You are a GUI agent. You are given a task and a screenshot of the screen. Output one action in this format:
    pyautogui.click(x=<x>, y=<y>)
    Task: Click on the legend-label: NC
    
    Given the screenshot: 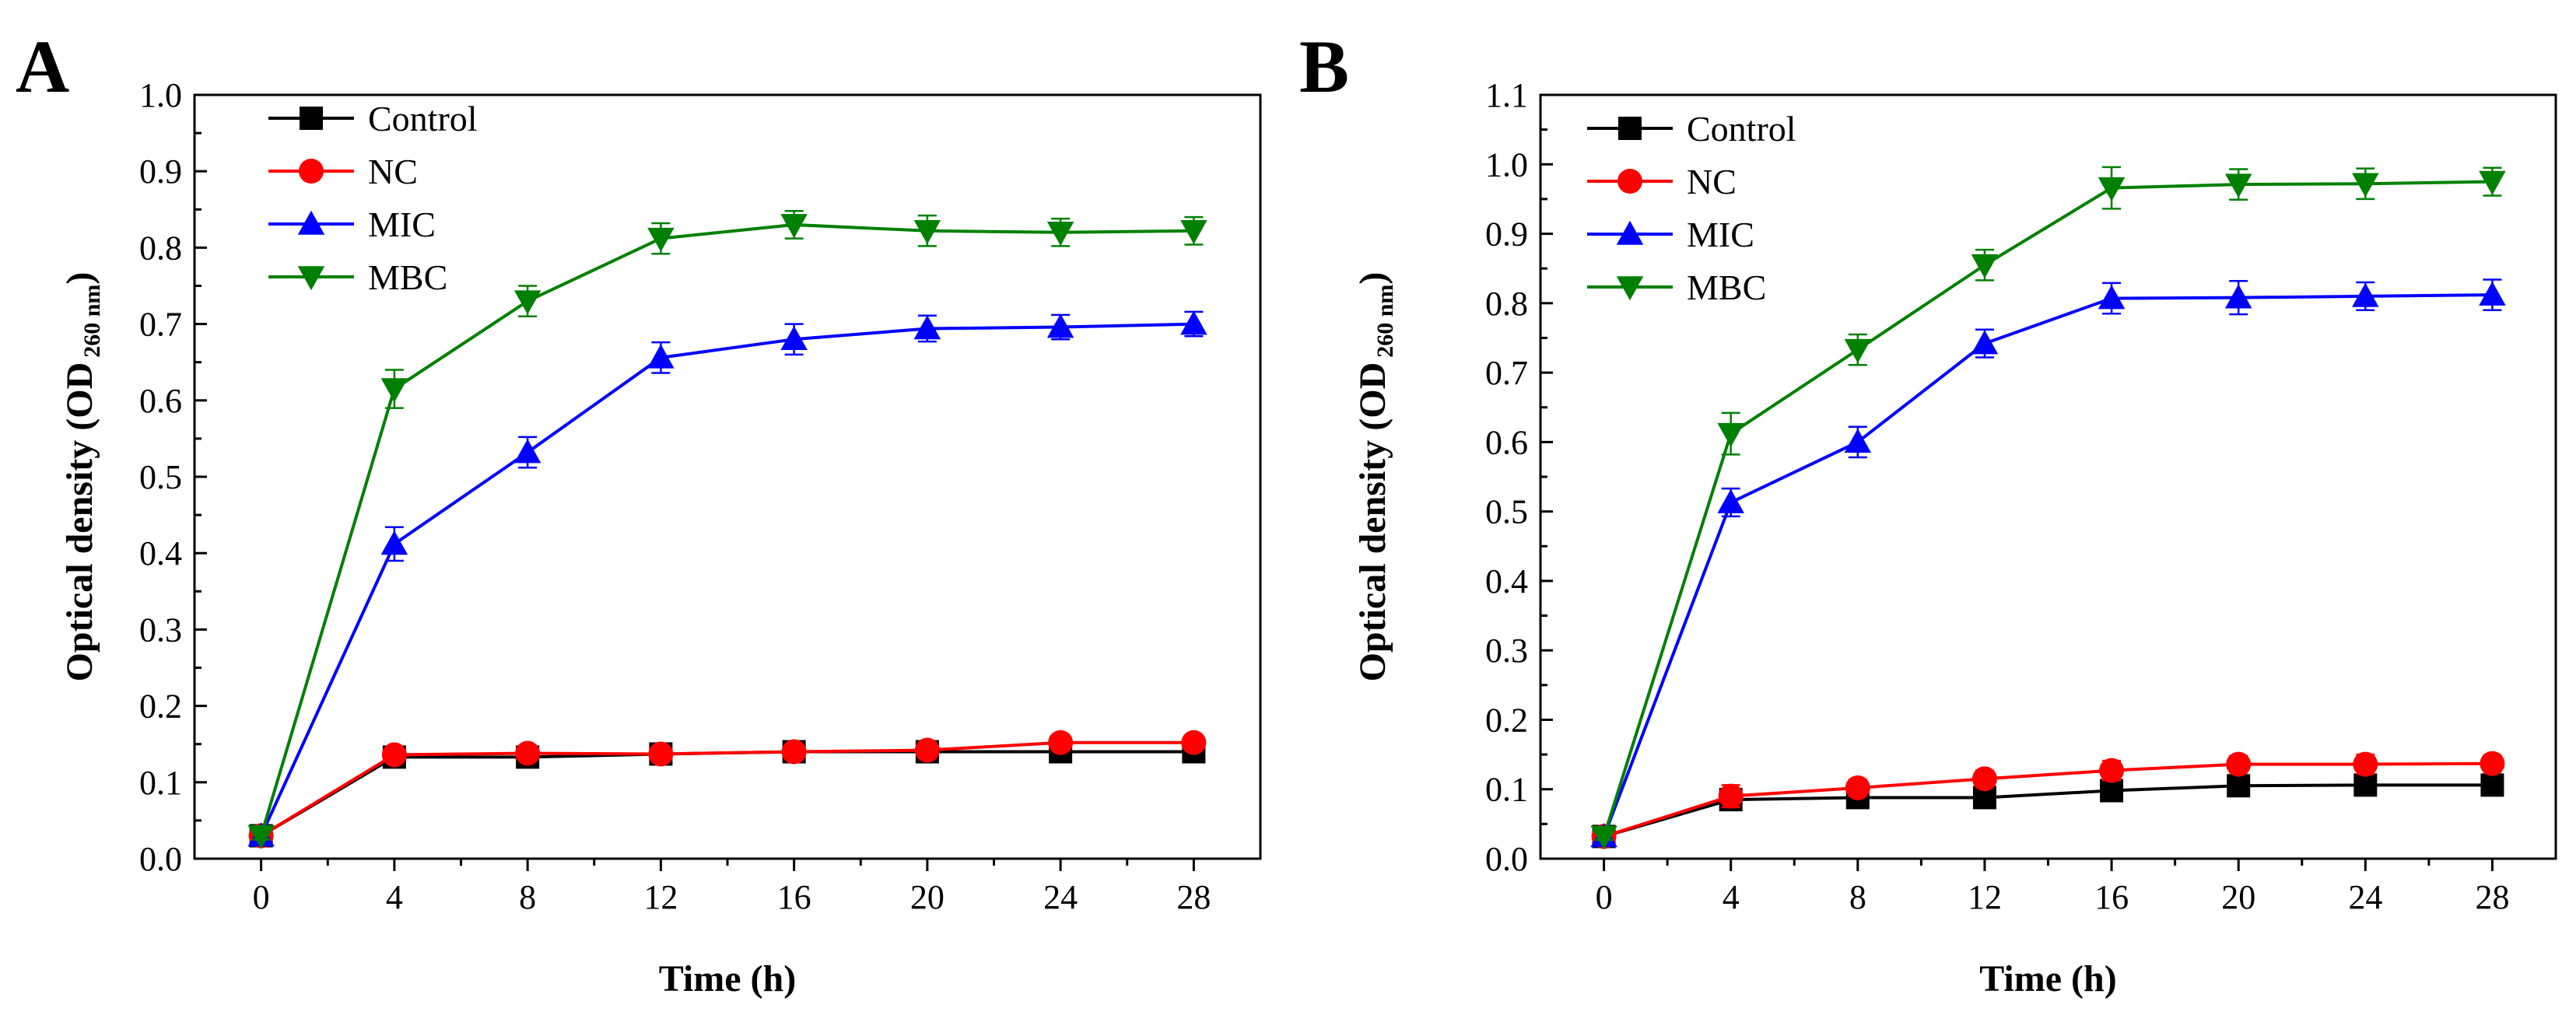 What is the action you would take?
    pyautogui.click(x=1712, y=181)
    